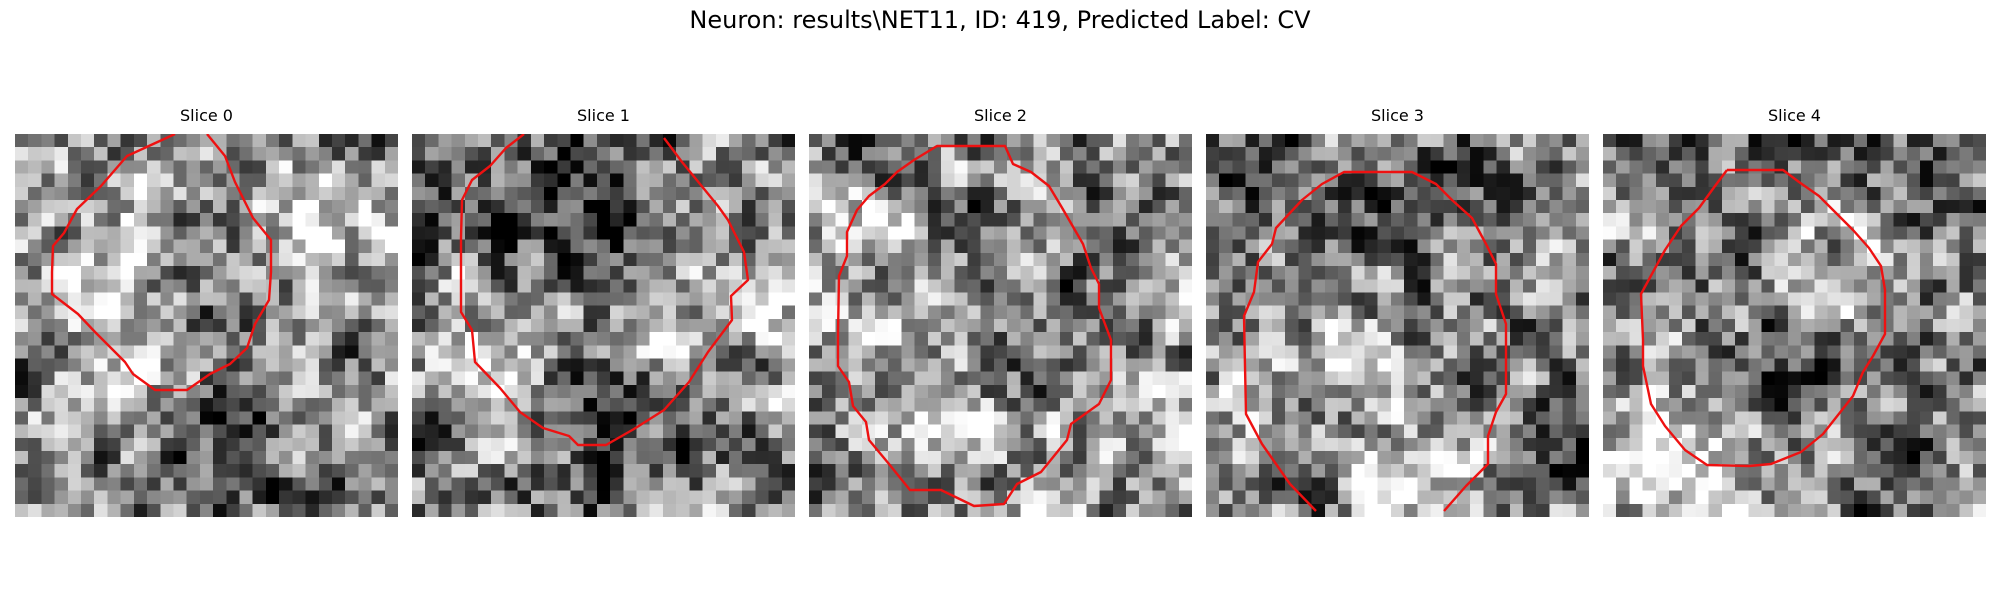 Image resolution: width=2000 pixels, height=600 pixels. What do you see at coordinates (1000, 115) in the screenshot?
I see `slice-title: Slice 2` at bounding box center [1000, 115].